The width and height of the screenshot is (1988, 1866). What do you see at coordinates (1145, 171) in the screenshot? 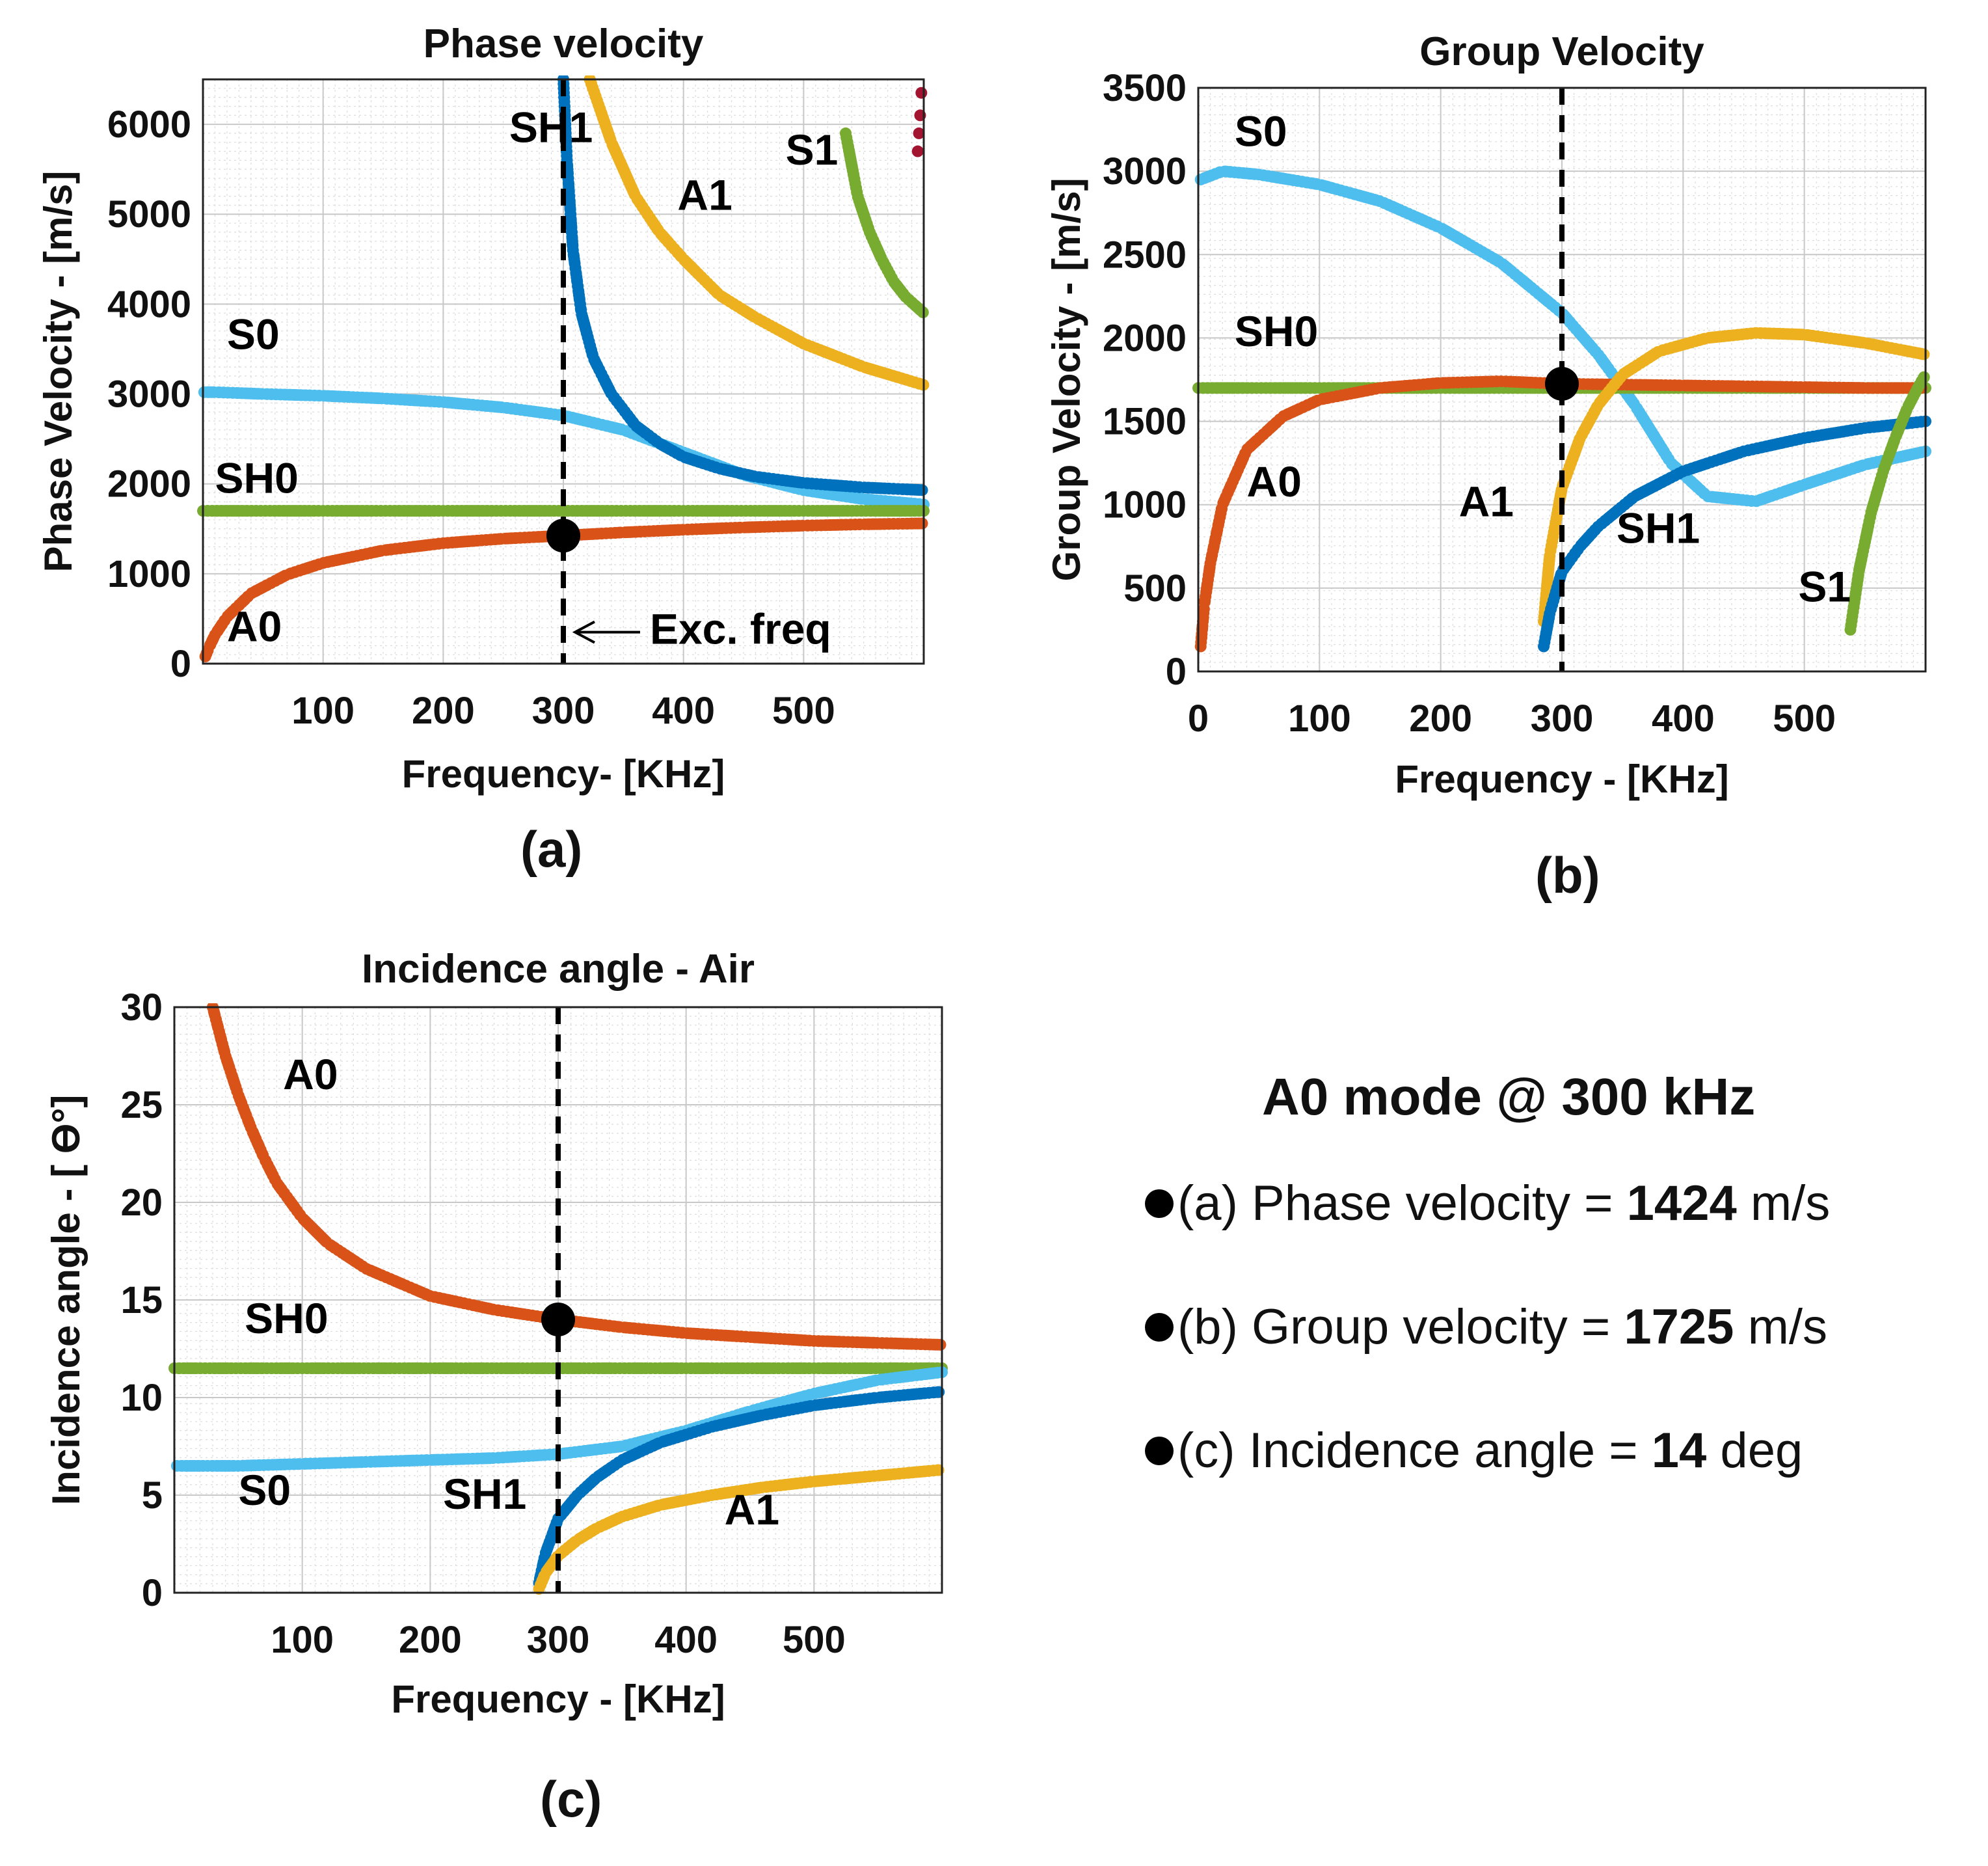
I see `y-tick-label: 3000` at bounding box center [1145, 171].